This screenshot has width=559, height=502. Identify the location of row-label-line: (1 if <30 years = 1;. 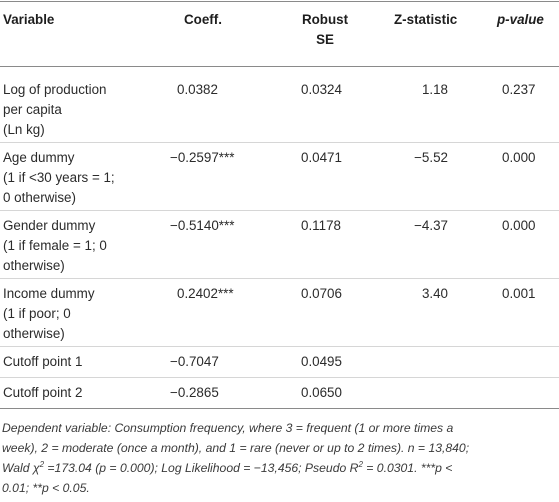
(59, 177).